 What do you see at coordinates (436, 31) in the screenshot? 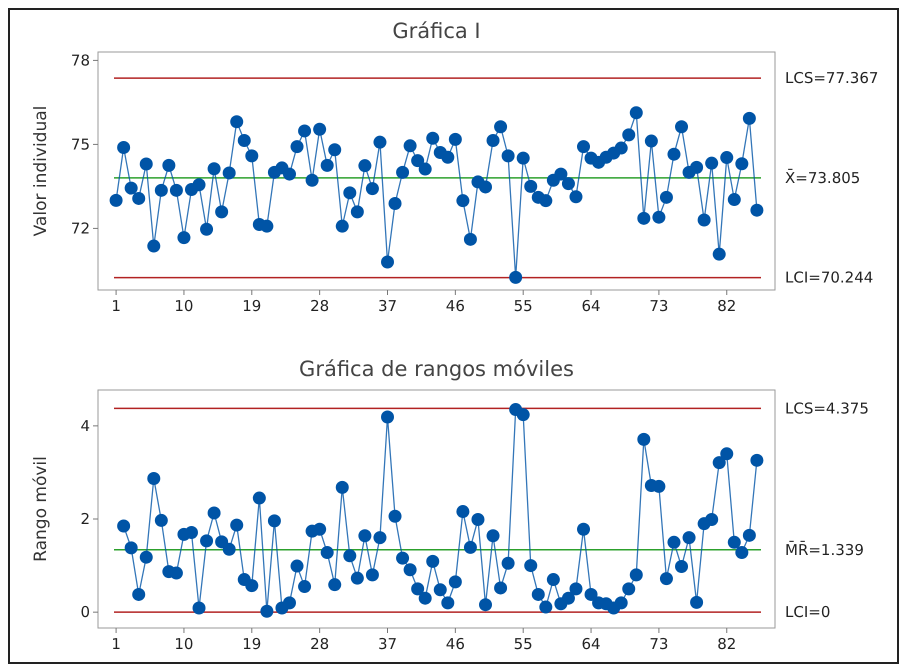
I see `chart-title: Gráfica I` at bounding box center [436, 31].